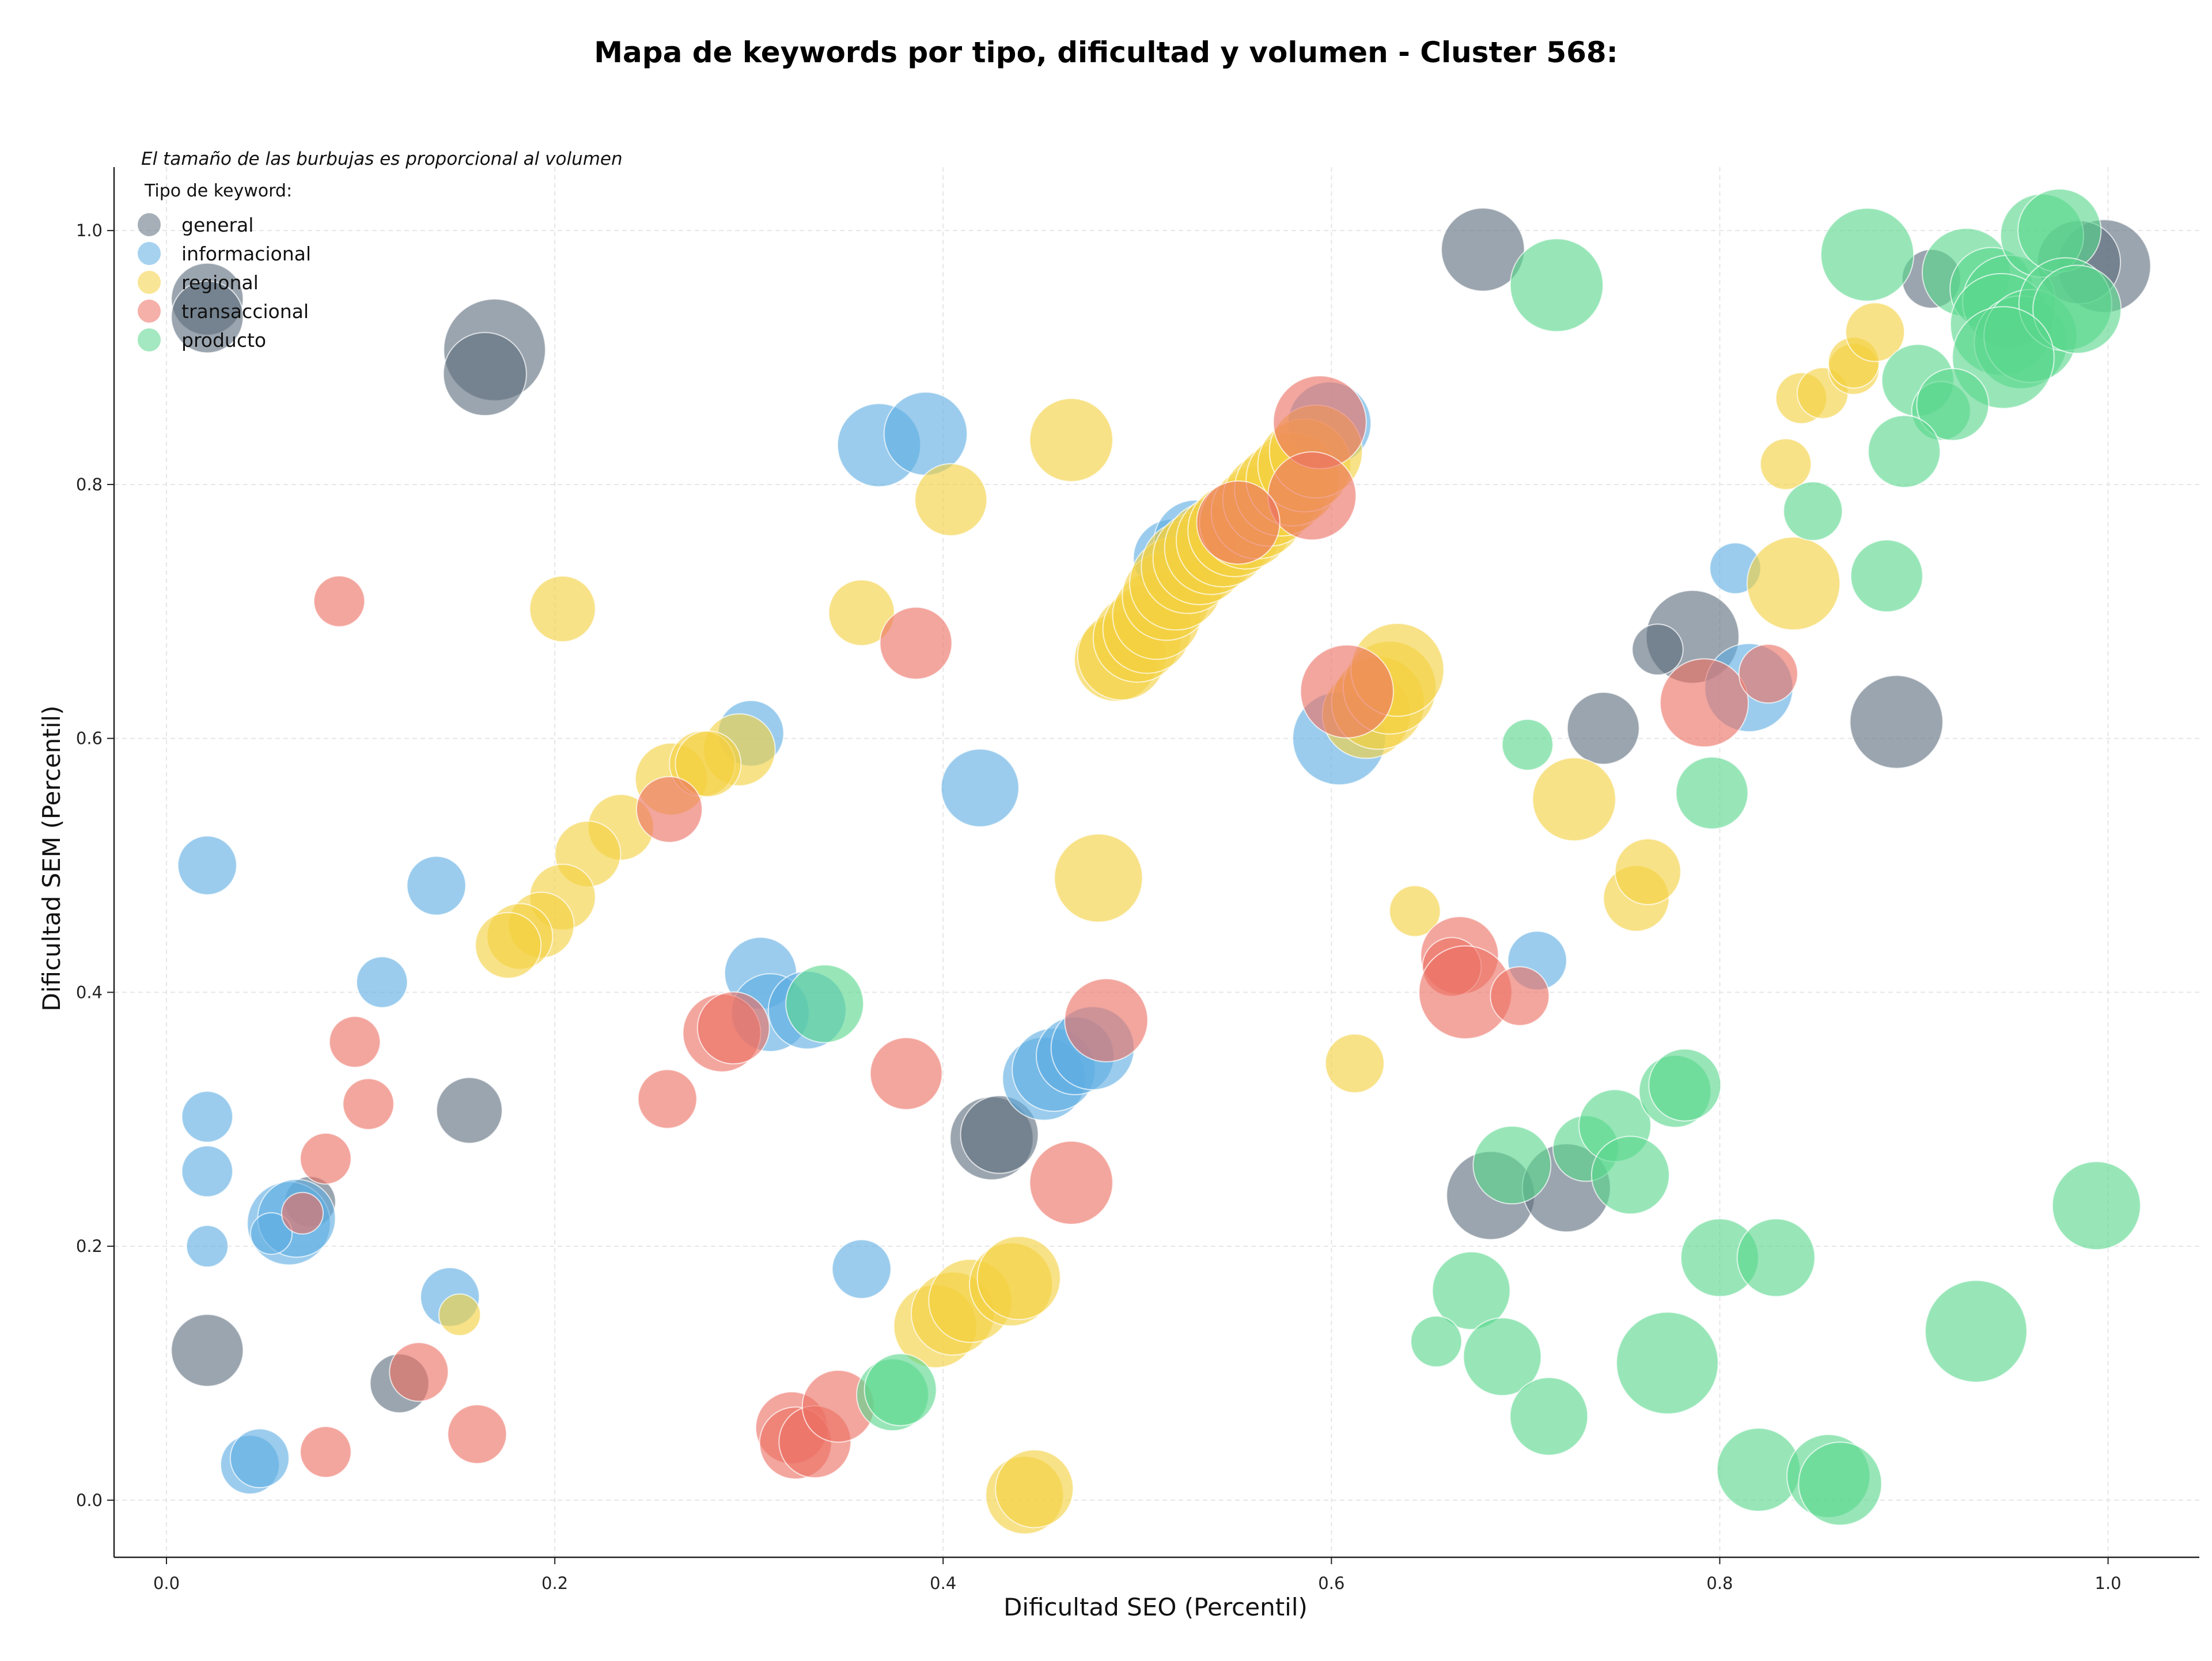  I want to click on x-tick-label: 0.6, so click(1331, 1583).